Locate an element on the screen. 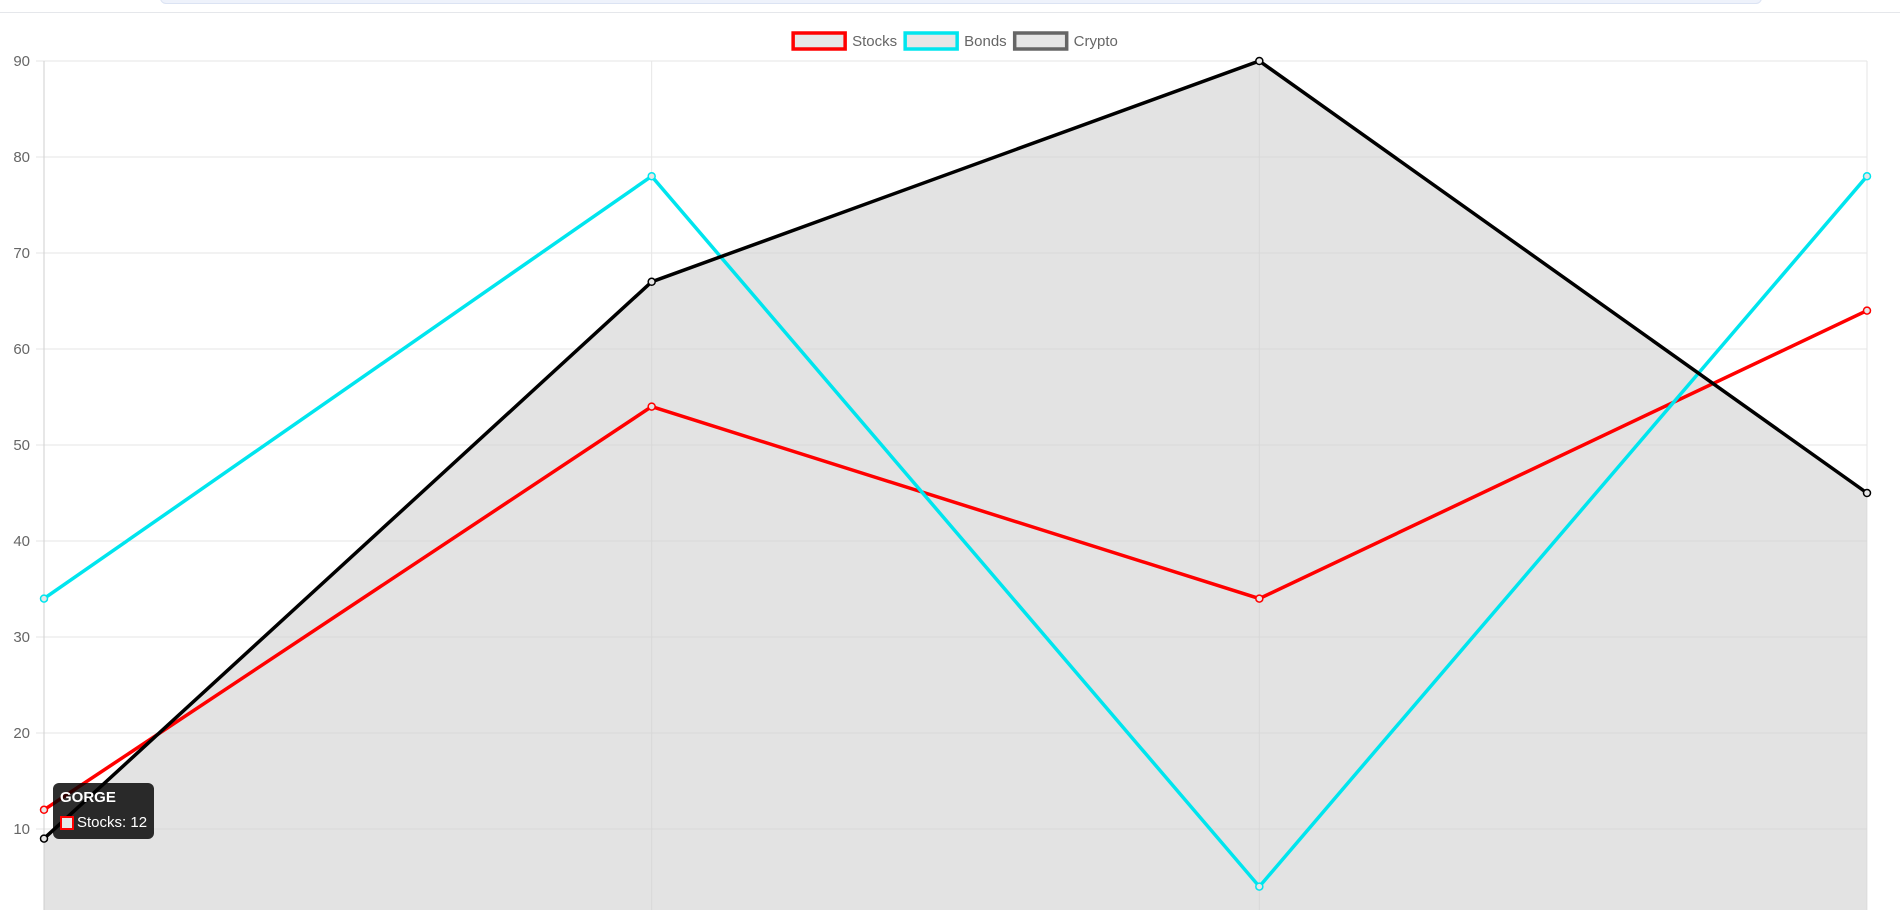 This screenshot has width=1900, height=910. y-tick-label-30: 30 is located at coordinates (21, 637).